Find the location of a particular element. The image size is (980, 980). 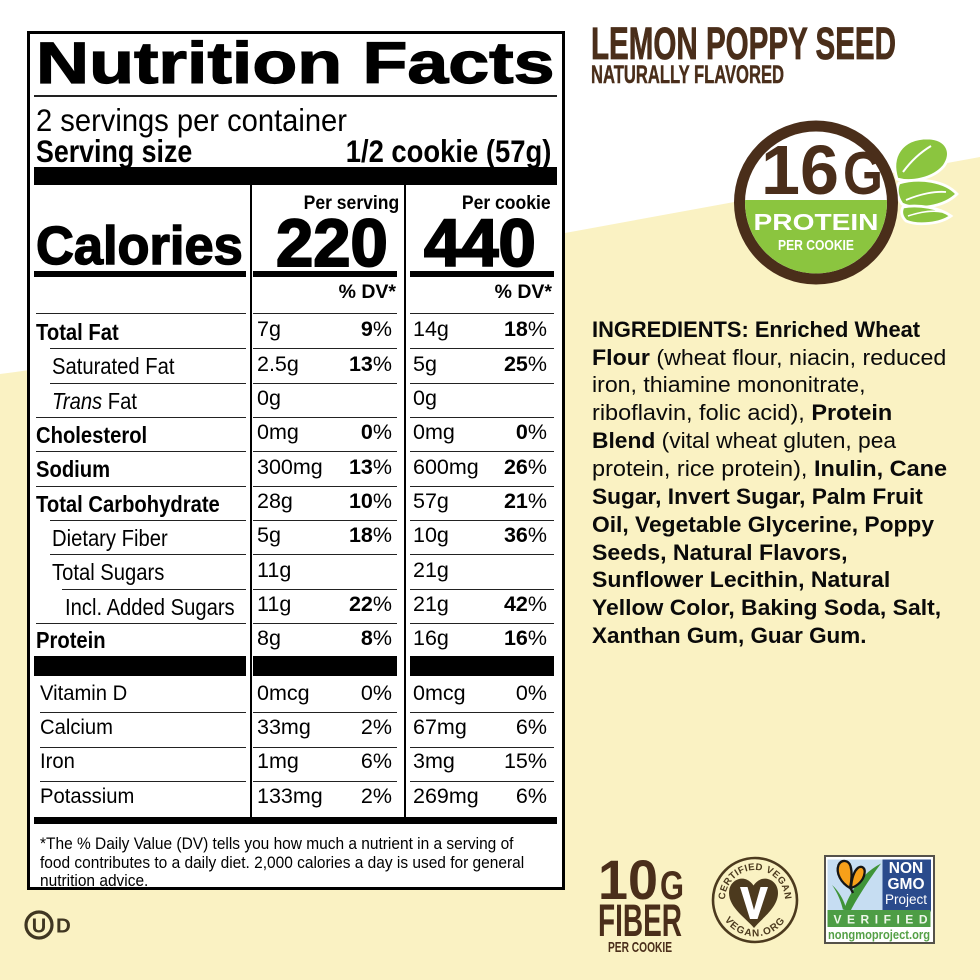

svg-text: 10 is located at coordinates (628, 879).